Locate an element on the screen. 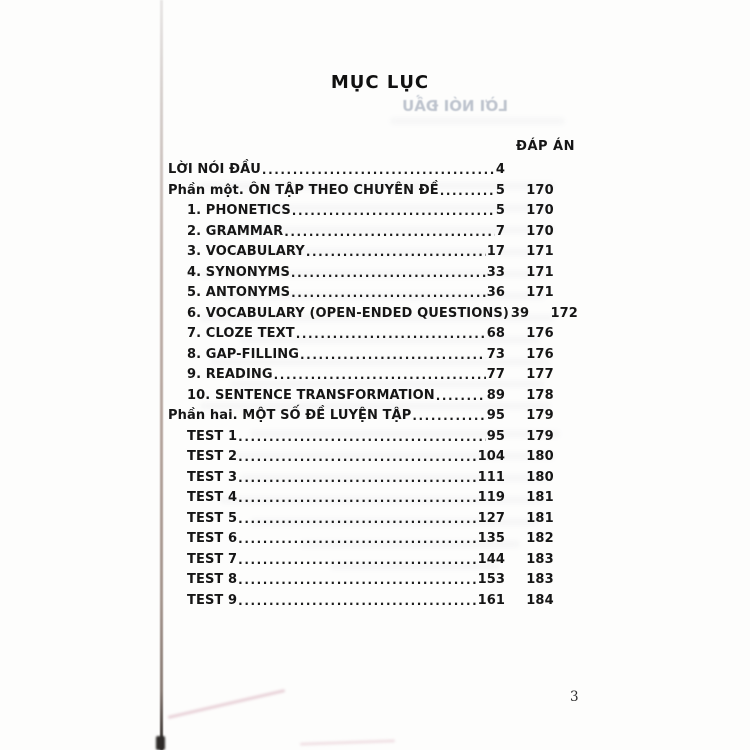 Image resolution: width=750 pixels, height=750 pixels. toc-row: TEST 2 104 180 is located at coordinates (371, 457).